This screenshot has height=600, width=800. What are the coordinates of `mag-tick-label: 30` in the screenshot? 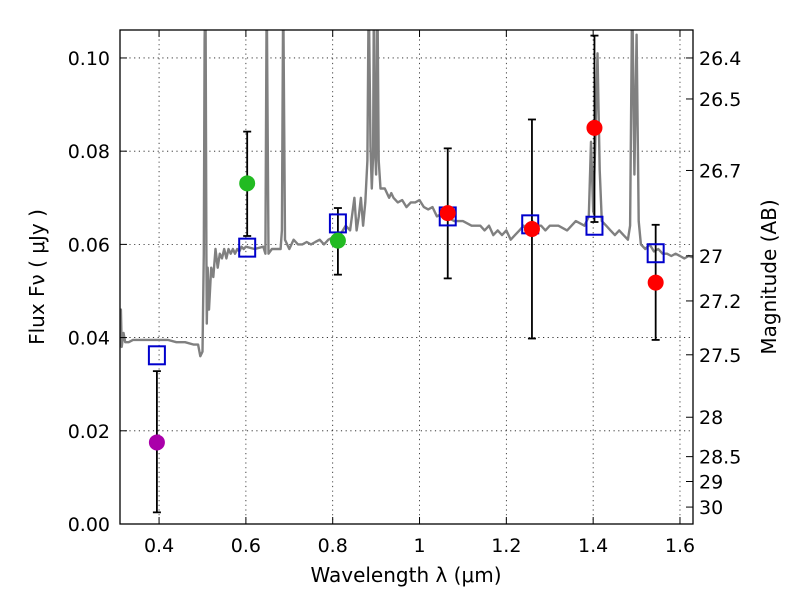 It's located at (711, 508).